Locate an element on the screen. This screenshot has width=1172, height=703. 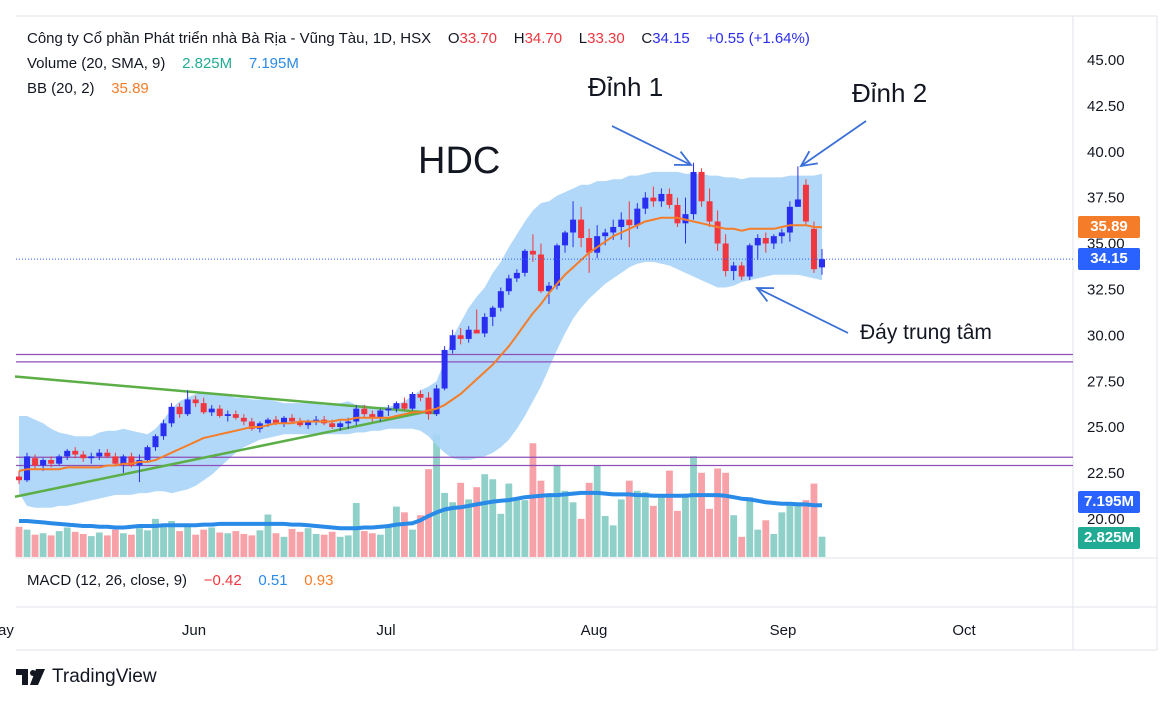
macd-legend: MACD (12, 26, close, 9) −0.42 0.51 0.93 is located at coordinates (180, 580).